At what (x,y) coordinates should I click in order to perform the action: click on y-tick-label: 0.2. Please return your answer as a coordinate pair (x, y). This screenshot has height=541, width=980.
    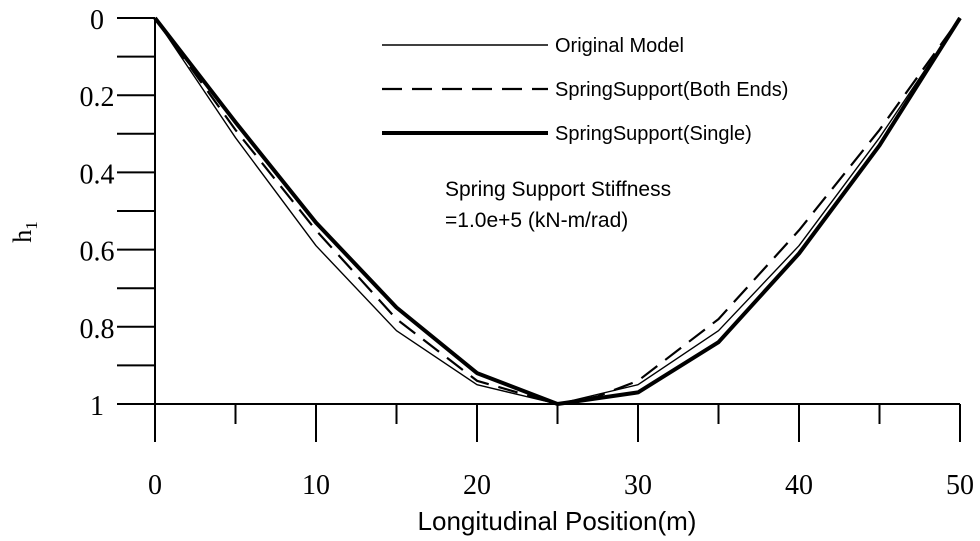
    Looking at the image, I should click on (97, 97).